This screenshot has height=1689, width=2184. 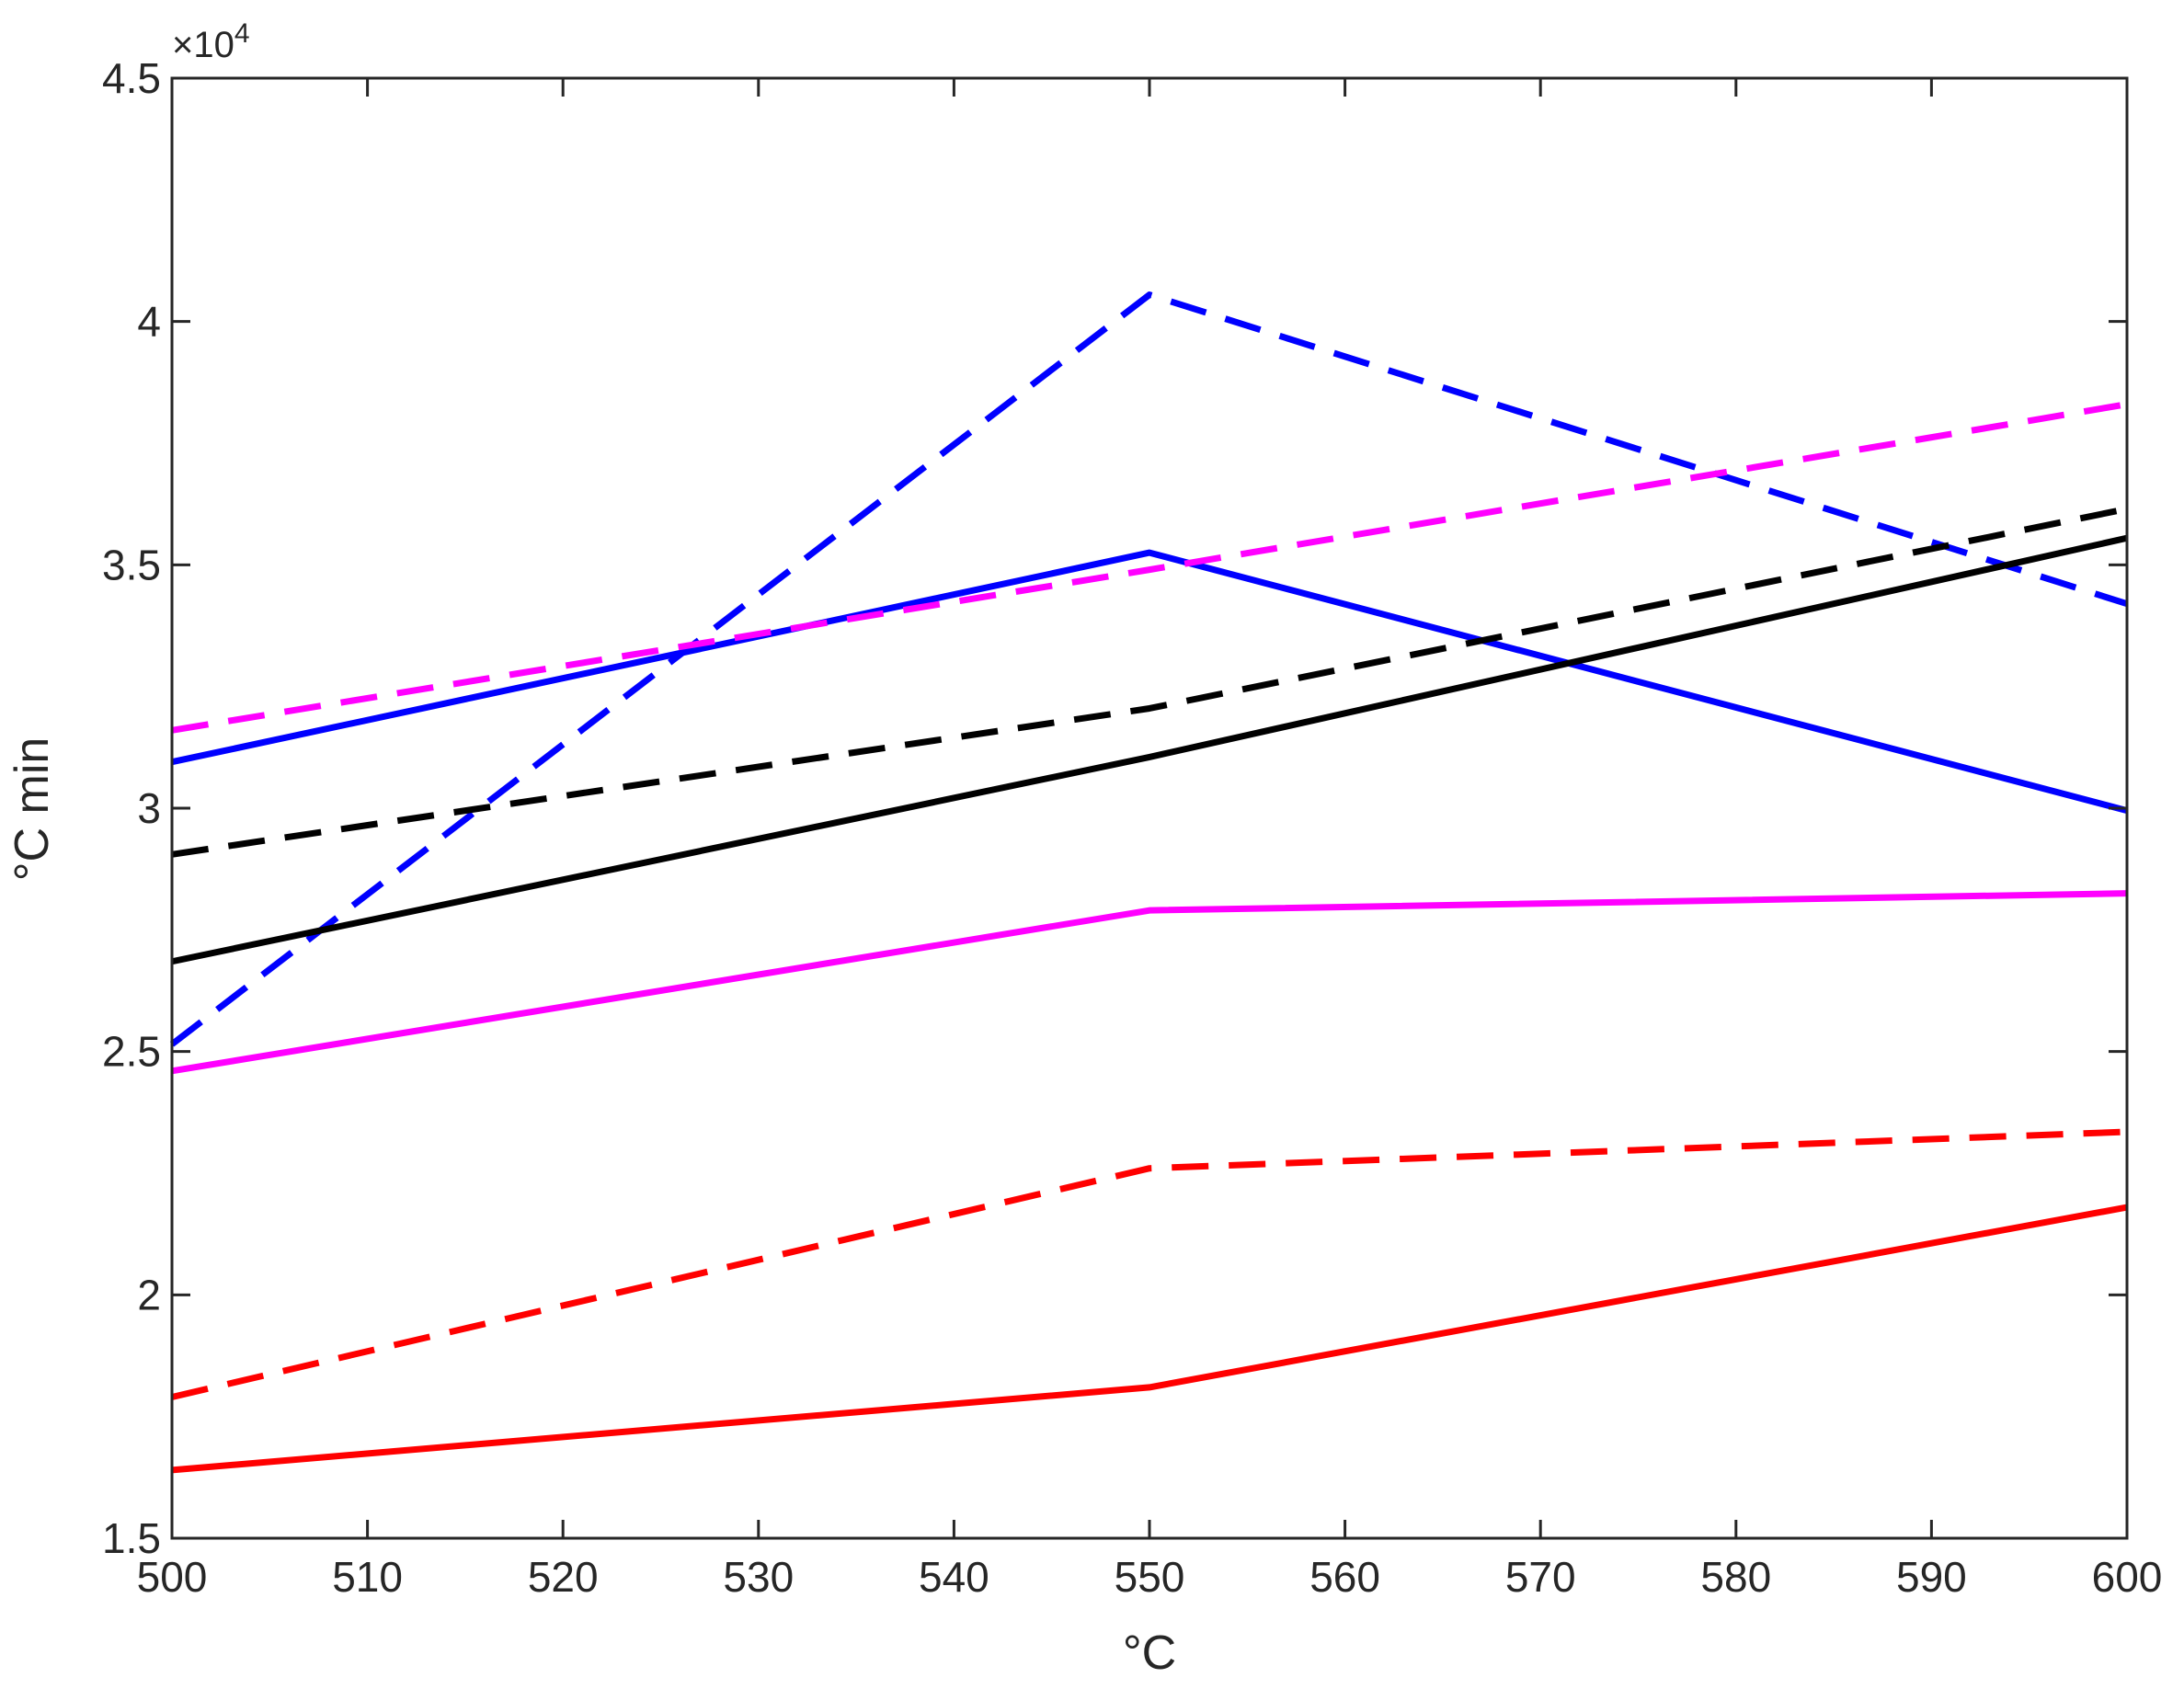 What do you see at coordinates (1735, 1577) in the screenshot?
I see `x-tick-label: 580` at bounding box center [1735, 1577].